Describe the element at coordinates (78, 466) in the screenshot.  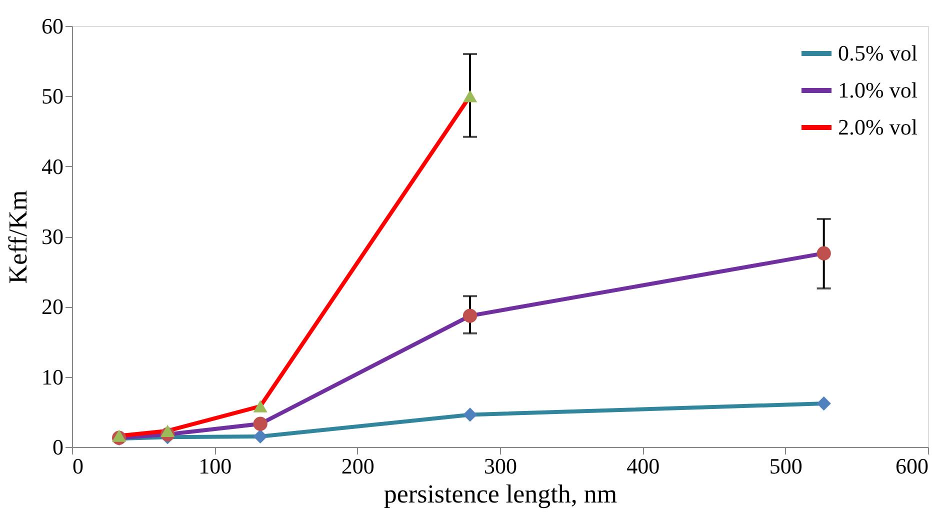
I see `x-tick-label: 0` at that location.